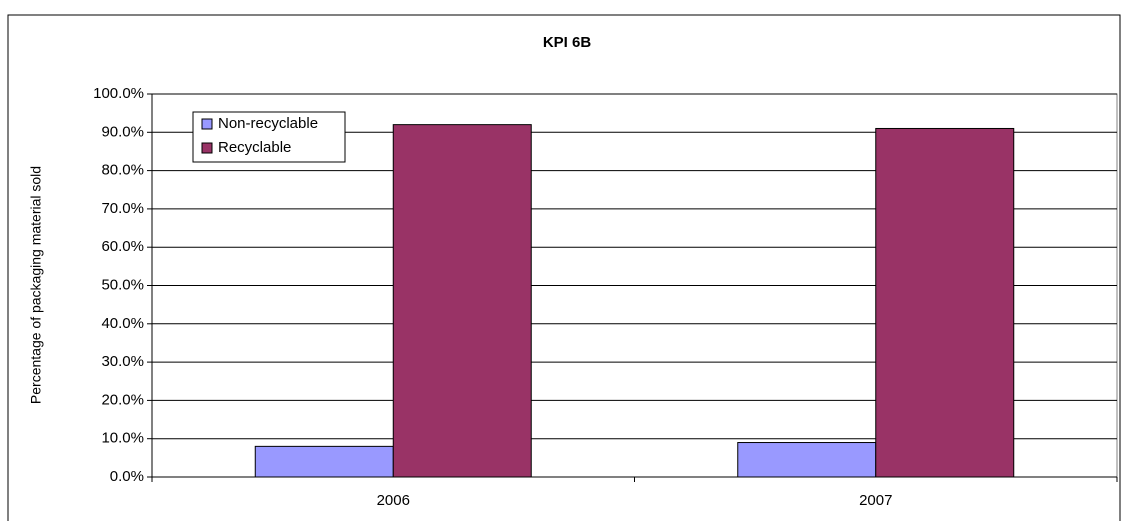  What do you see at coordinates (393, 500) in the screenshot?
I see `x-tick-label: 2006` at bounding box center [393, 500].